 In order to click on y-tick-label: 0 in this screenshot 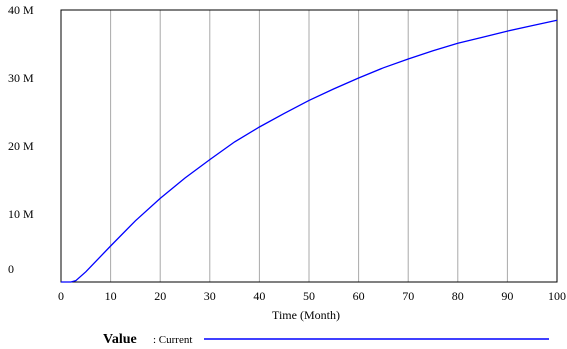, I will do `click(11, 269)`.